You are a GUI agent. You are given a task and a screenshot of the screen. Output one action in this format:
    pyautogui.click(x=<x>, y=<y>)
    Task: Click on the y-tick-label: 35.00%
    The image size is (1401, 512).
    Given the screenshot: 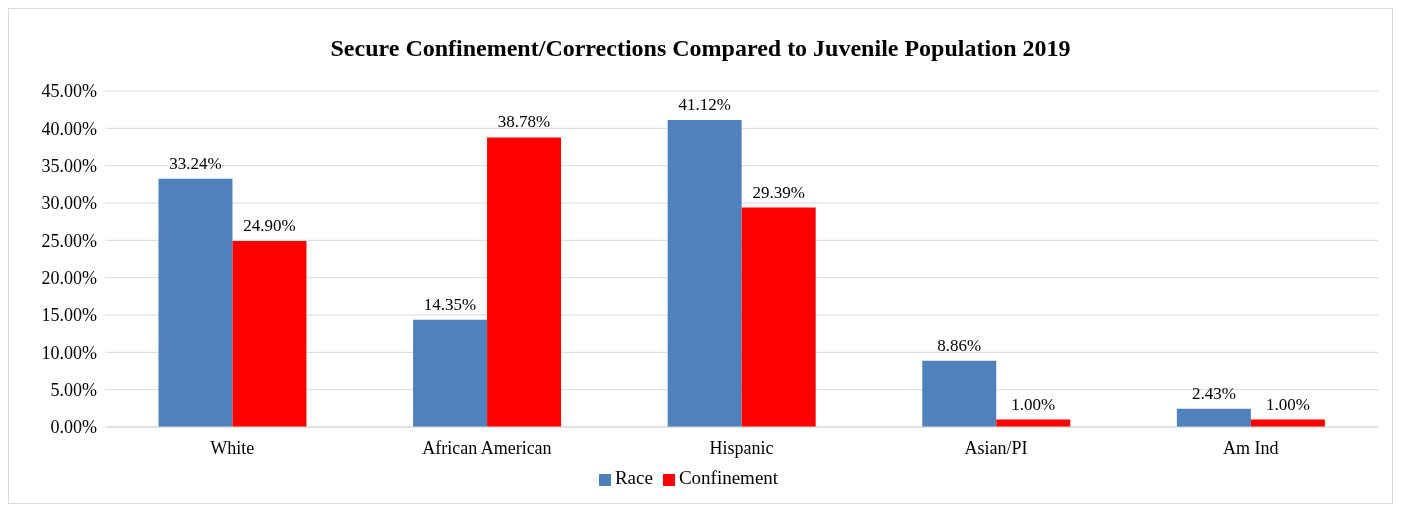 What is the action you would take?
    pyautogui.click(x=69, y=166)
    